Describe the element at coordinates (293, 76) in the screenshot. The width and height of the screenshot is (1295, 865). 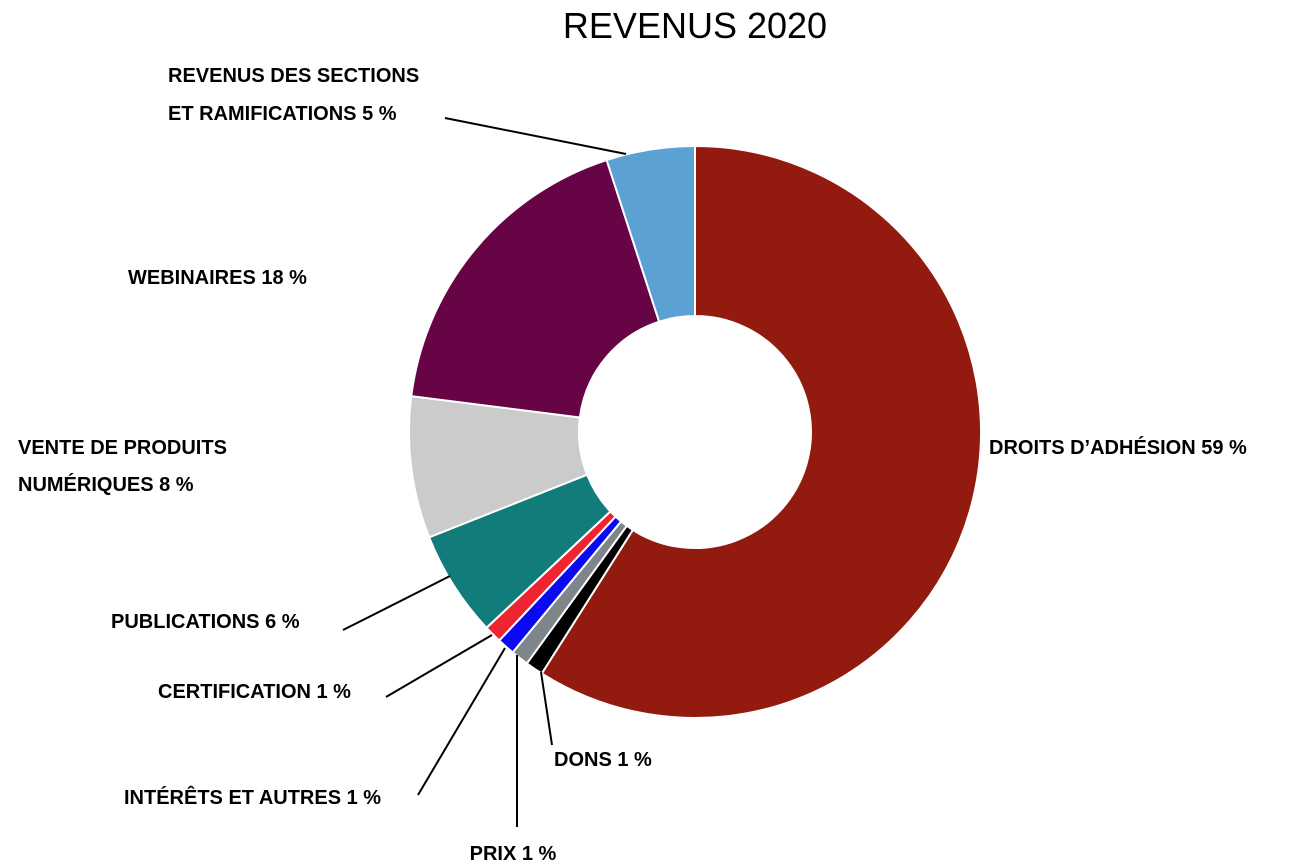
I see `label-revenus-line1: REVENUS DES SECTIONS` at that location.